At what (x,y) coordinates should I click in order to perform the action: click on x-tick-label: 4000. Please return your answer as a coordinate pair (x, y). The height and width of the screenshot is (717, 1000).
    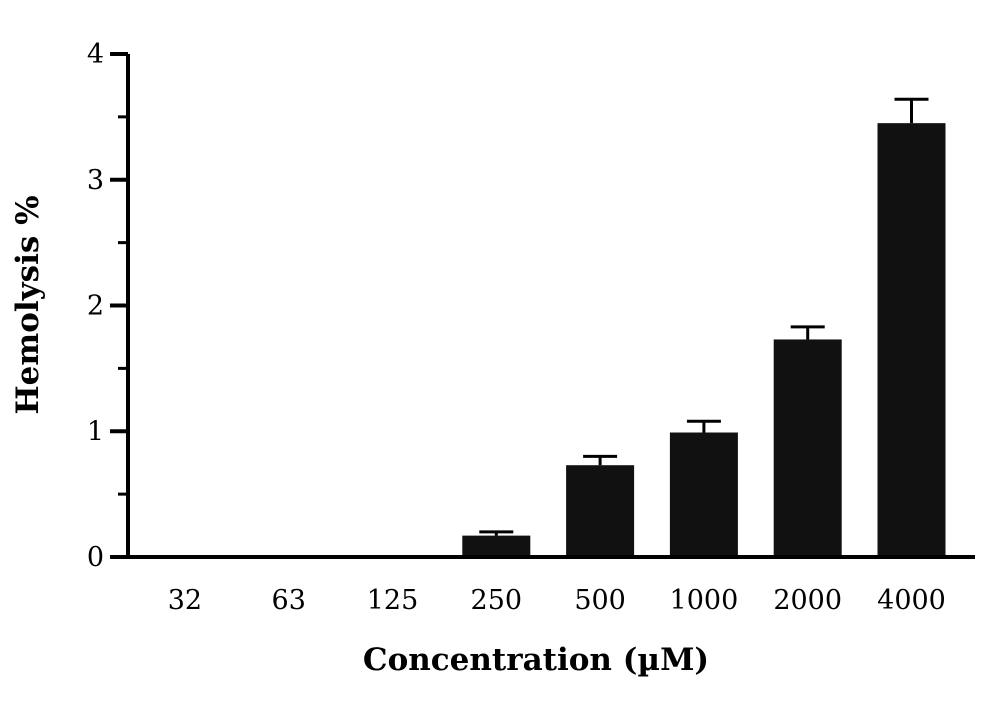
    Looking at the image, I should click on (911, 600).